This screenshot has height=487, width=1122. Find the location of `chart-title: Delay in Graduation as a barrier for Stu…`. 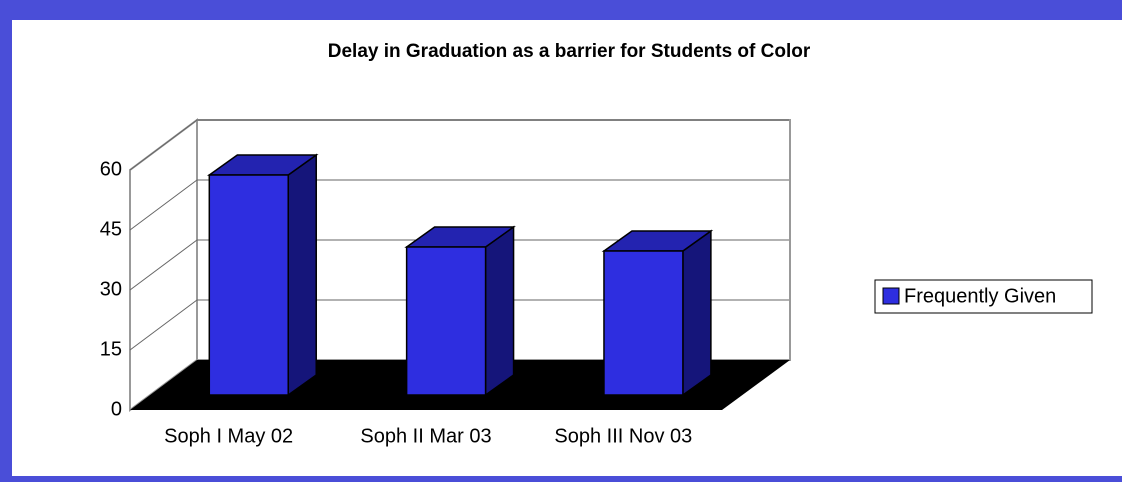

chart-title: Delay in Graduation as a barrier for Stu… is located at coordinates (569, 51).